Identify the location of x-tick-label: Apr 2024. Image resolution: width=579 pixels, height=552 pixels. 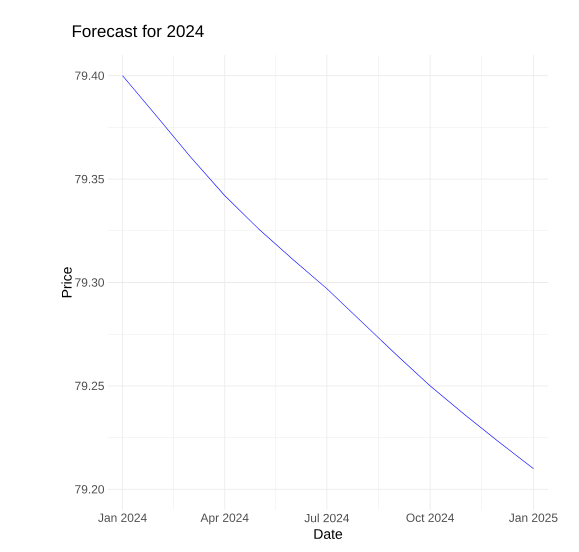
(224, 519).